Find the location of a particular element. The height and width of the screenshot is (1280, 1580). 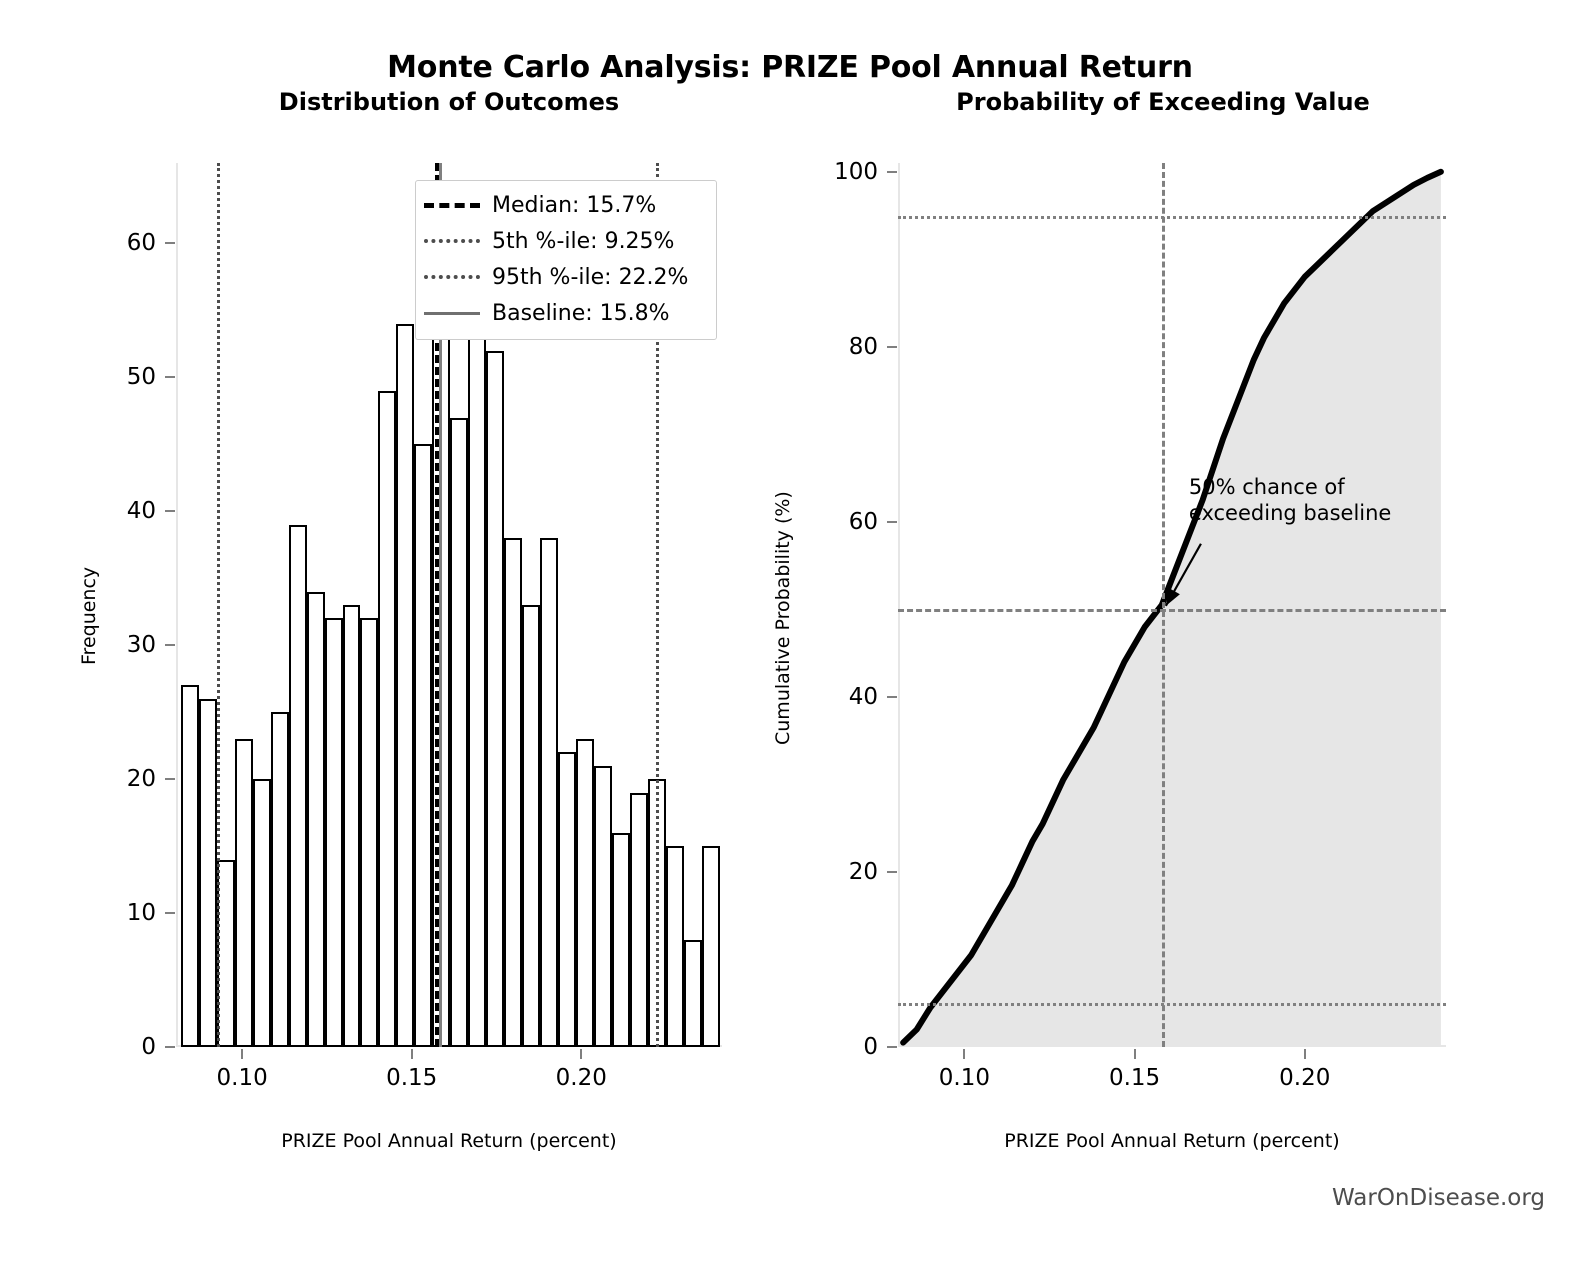

left-x-axis-label: PRIZE Pool Annual Return (percent) is located at coordinates (449, 1141).